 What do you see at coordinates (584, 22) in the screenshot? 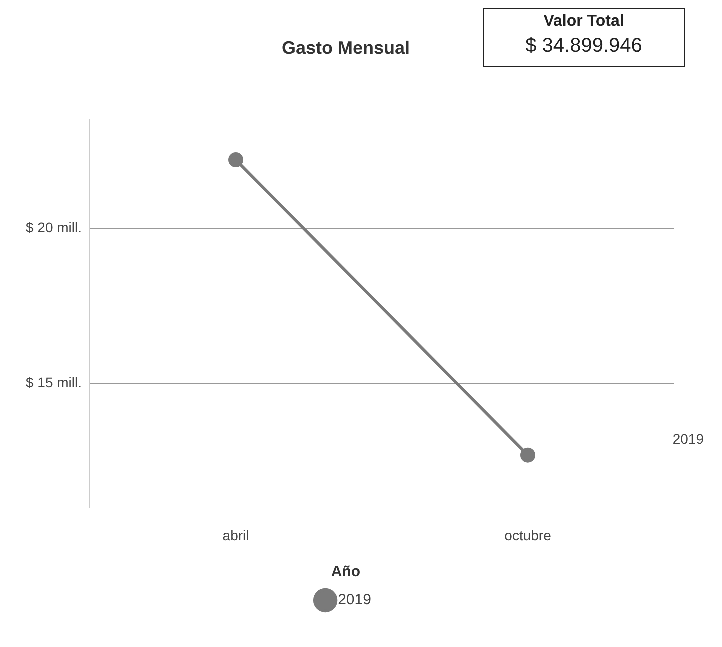
I see `text: Valor Total` at bounding box center [584, 22].